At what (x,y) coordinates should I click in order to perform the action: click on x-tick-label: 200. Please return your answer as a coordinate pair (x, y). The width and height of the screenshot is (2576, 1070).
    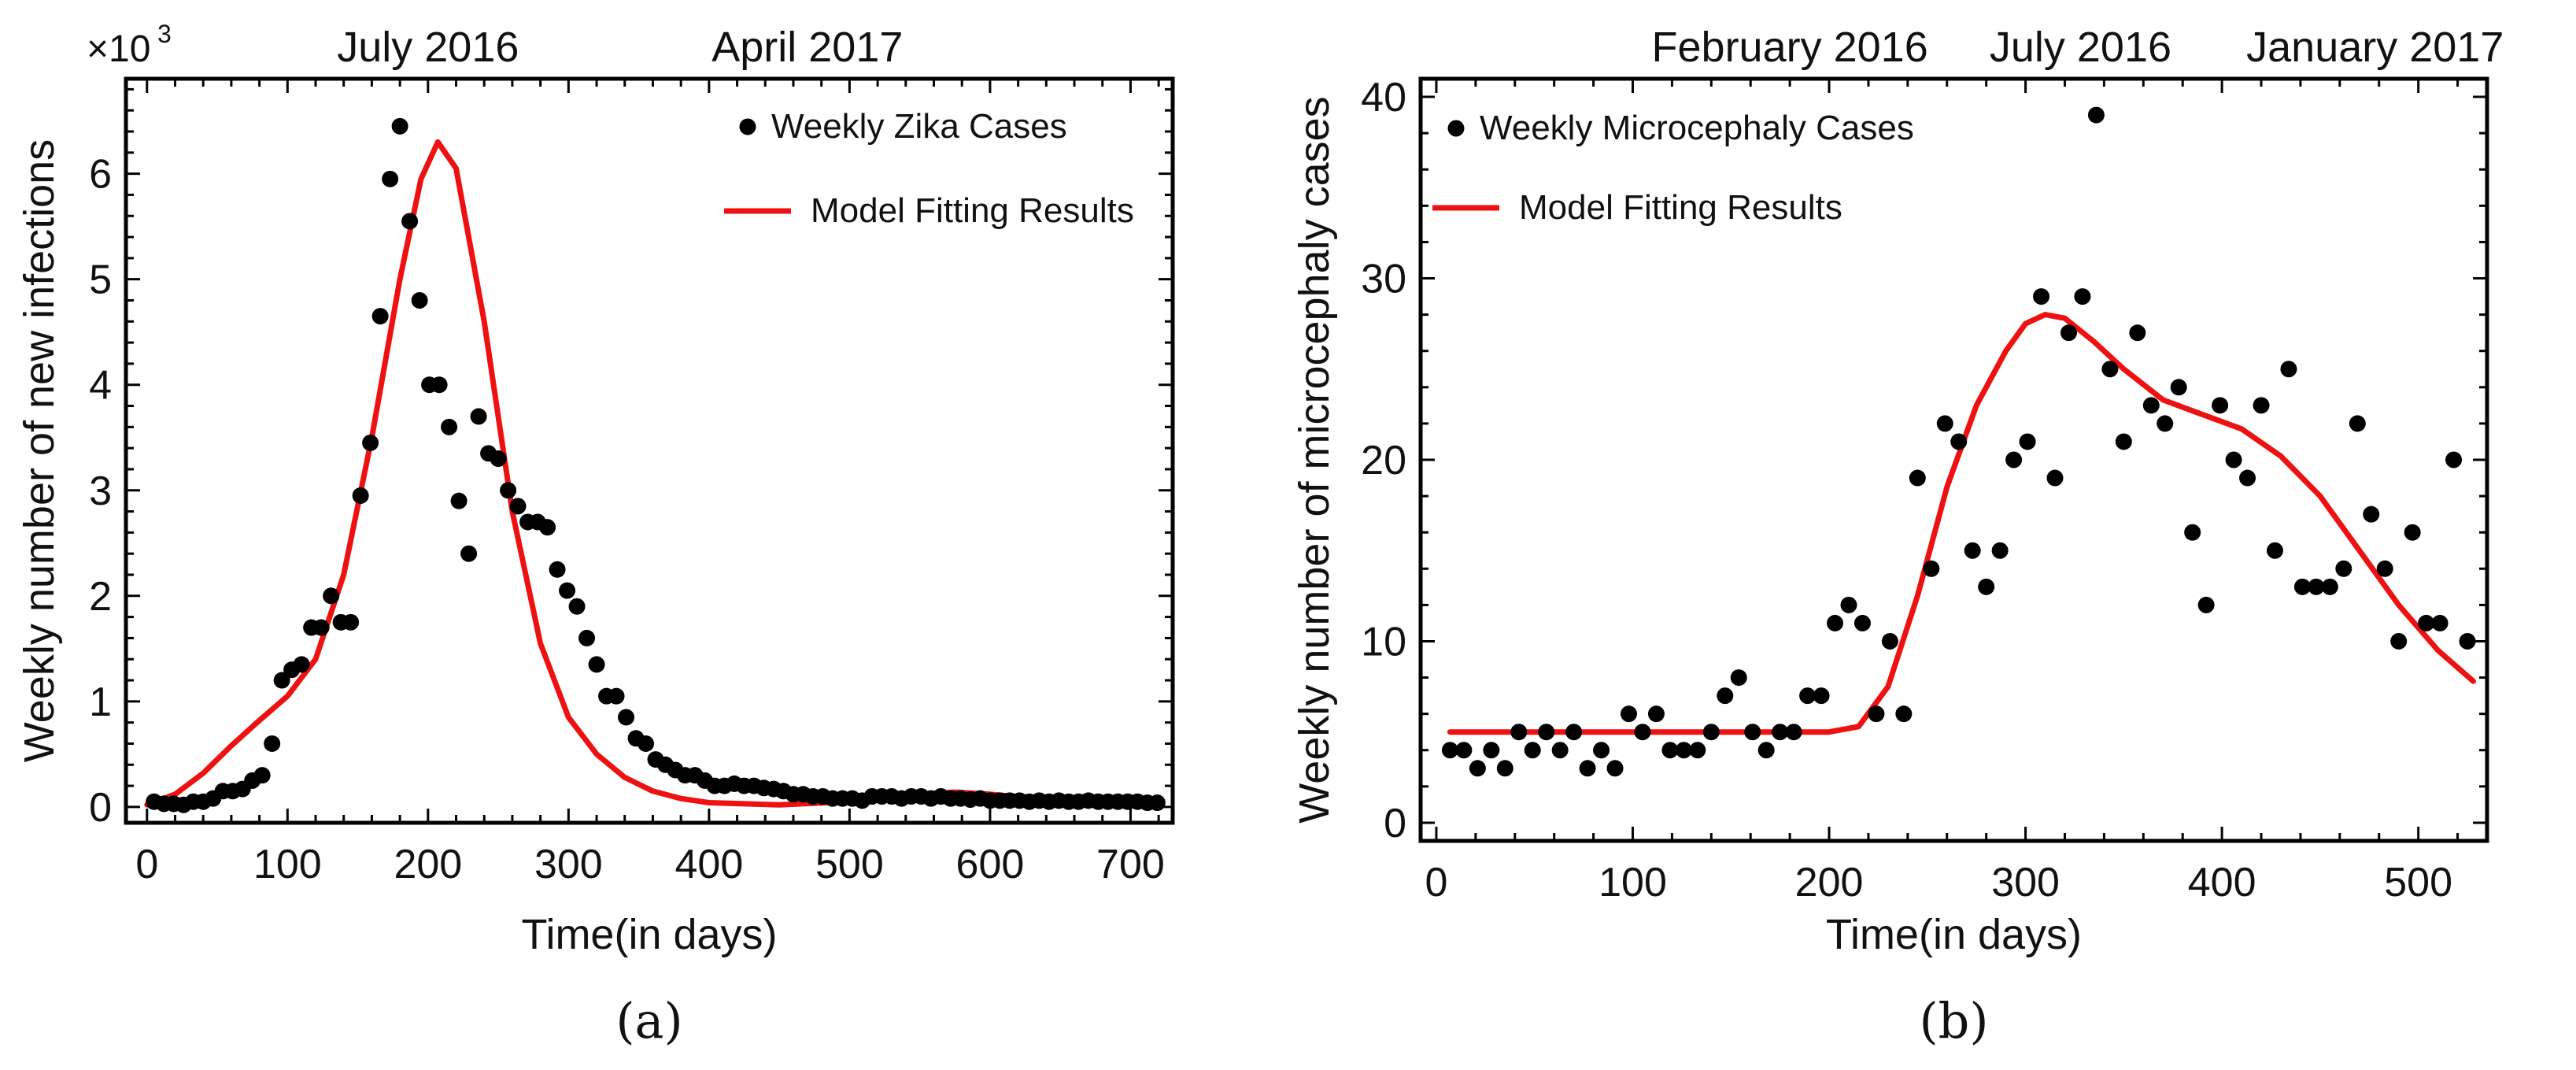
    Looking at the image, I should click on (1829, 882).